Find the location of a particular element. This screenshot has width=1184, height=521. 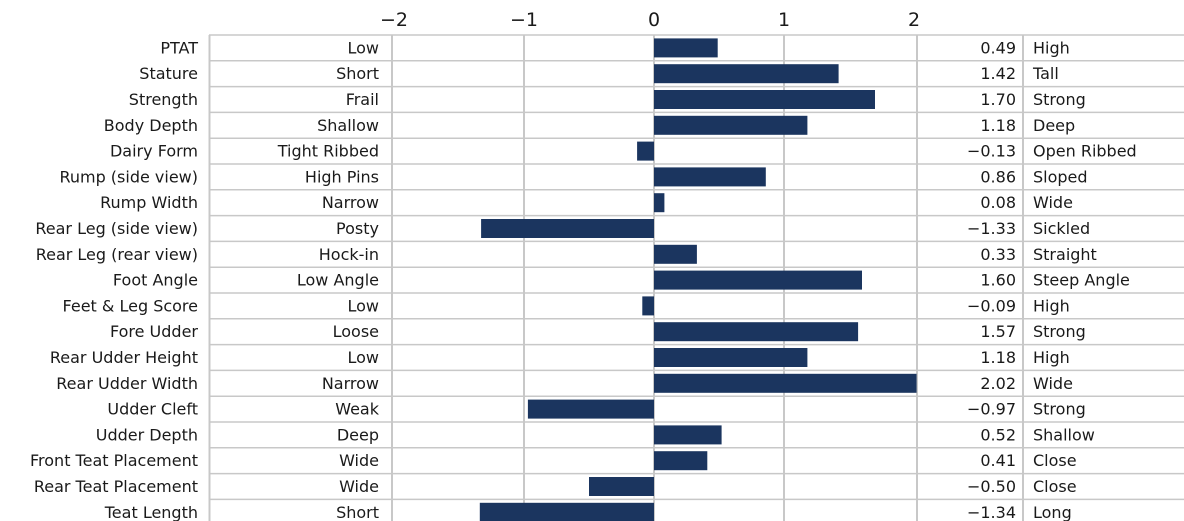

trait-label: Rear Leg (rear view) is located at coordinates (117, 254).